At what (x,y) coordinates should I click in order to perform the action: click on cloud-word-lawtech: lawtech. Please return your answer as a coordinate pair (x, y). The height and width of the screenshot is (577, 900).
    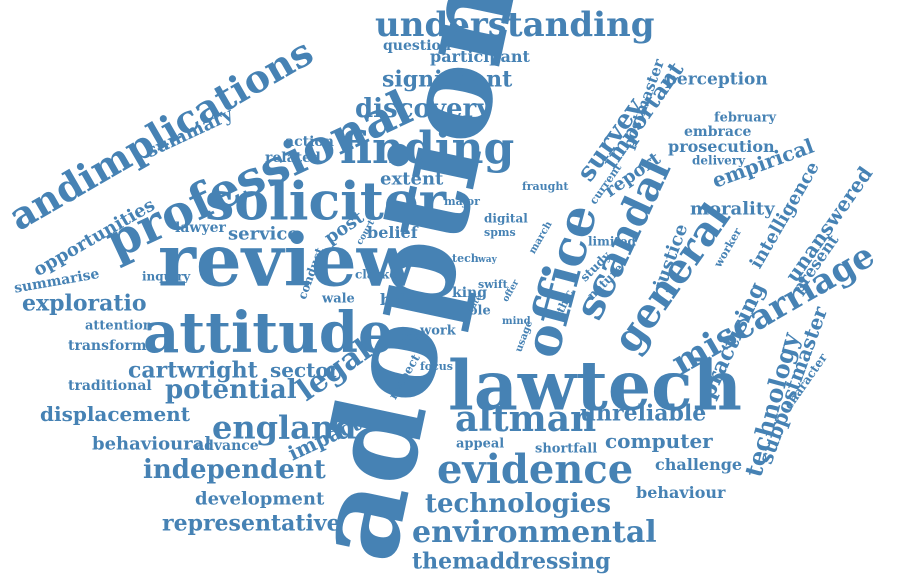
    Looking at the image, I should click on (595, 386).